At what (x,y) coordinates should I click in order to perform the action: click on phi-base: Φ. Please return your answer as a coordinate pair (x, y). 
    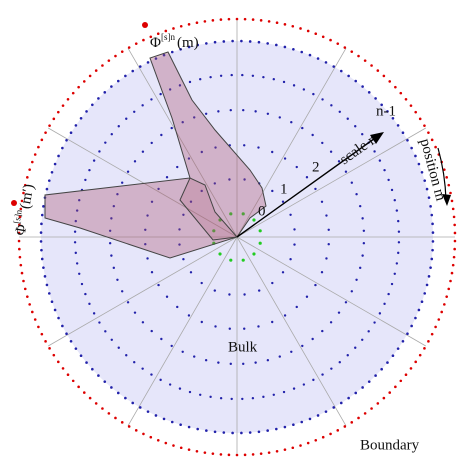
    Looking at the image, I should click on (155, 43).